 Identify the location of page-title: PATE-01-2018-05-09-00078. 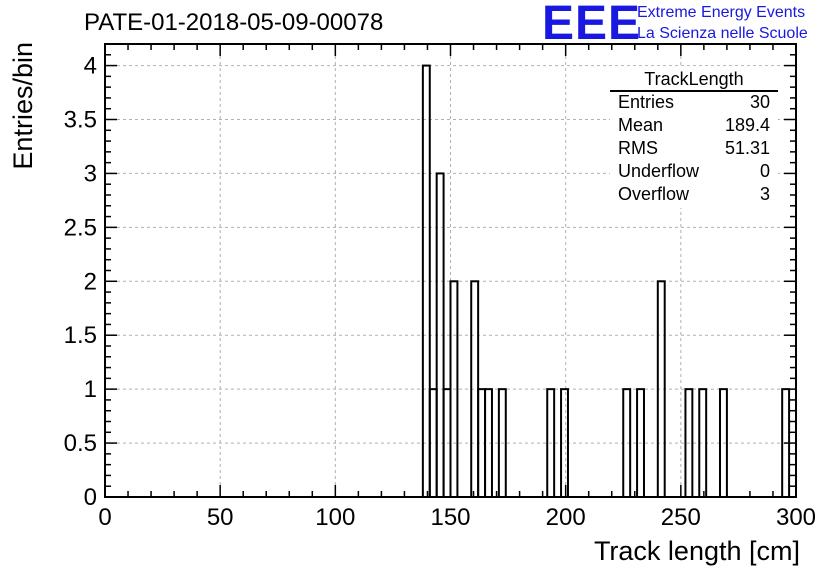
(234, 22).